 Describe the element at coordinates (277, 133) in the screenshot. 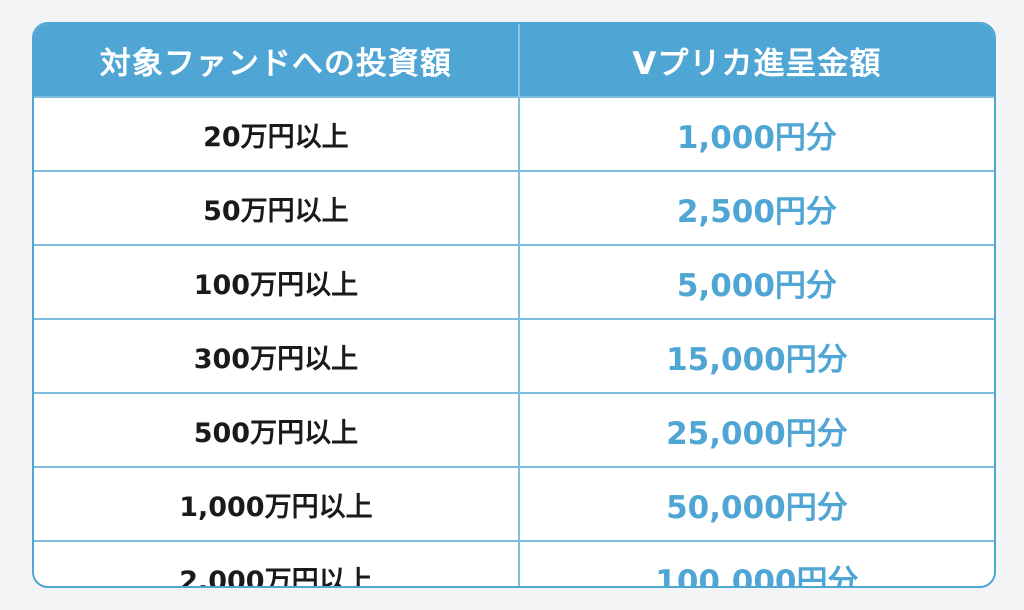

I see `investment-cell: 20万円以上` at that location.